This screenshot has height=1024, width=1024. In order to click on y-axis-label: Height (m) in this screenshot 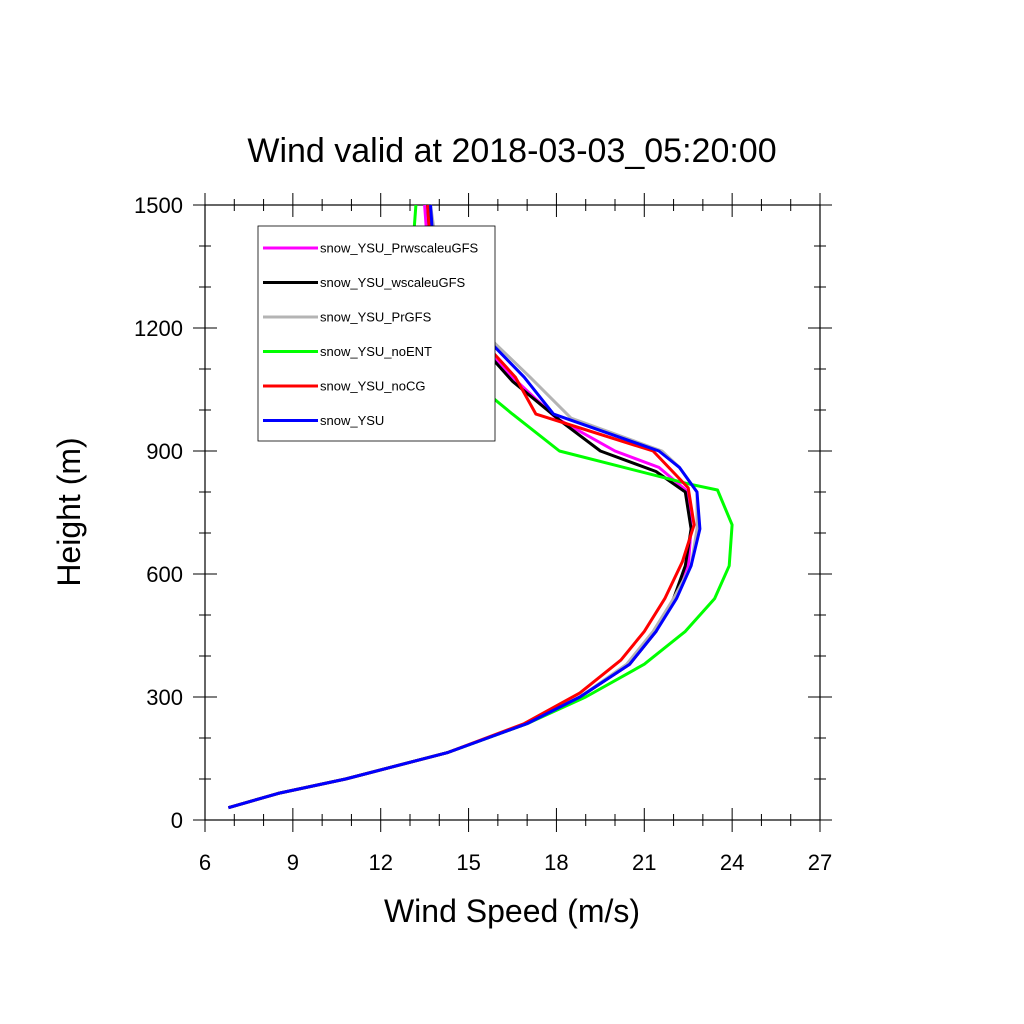, I will do `click(69, 511)`.